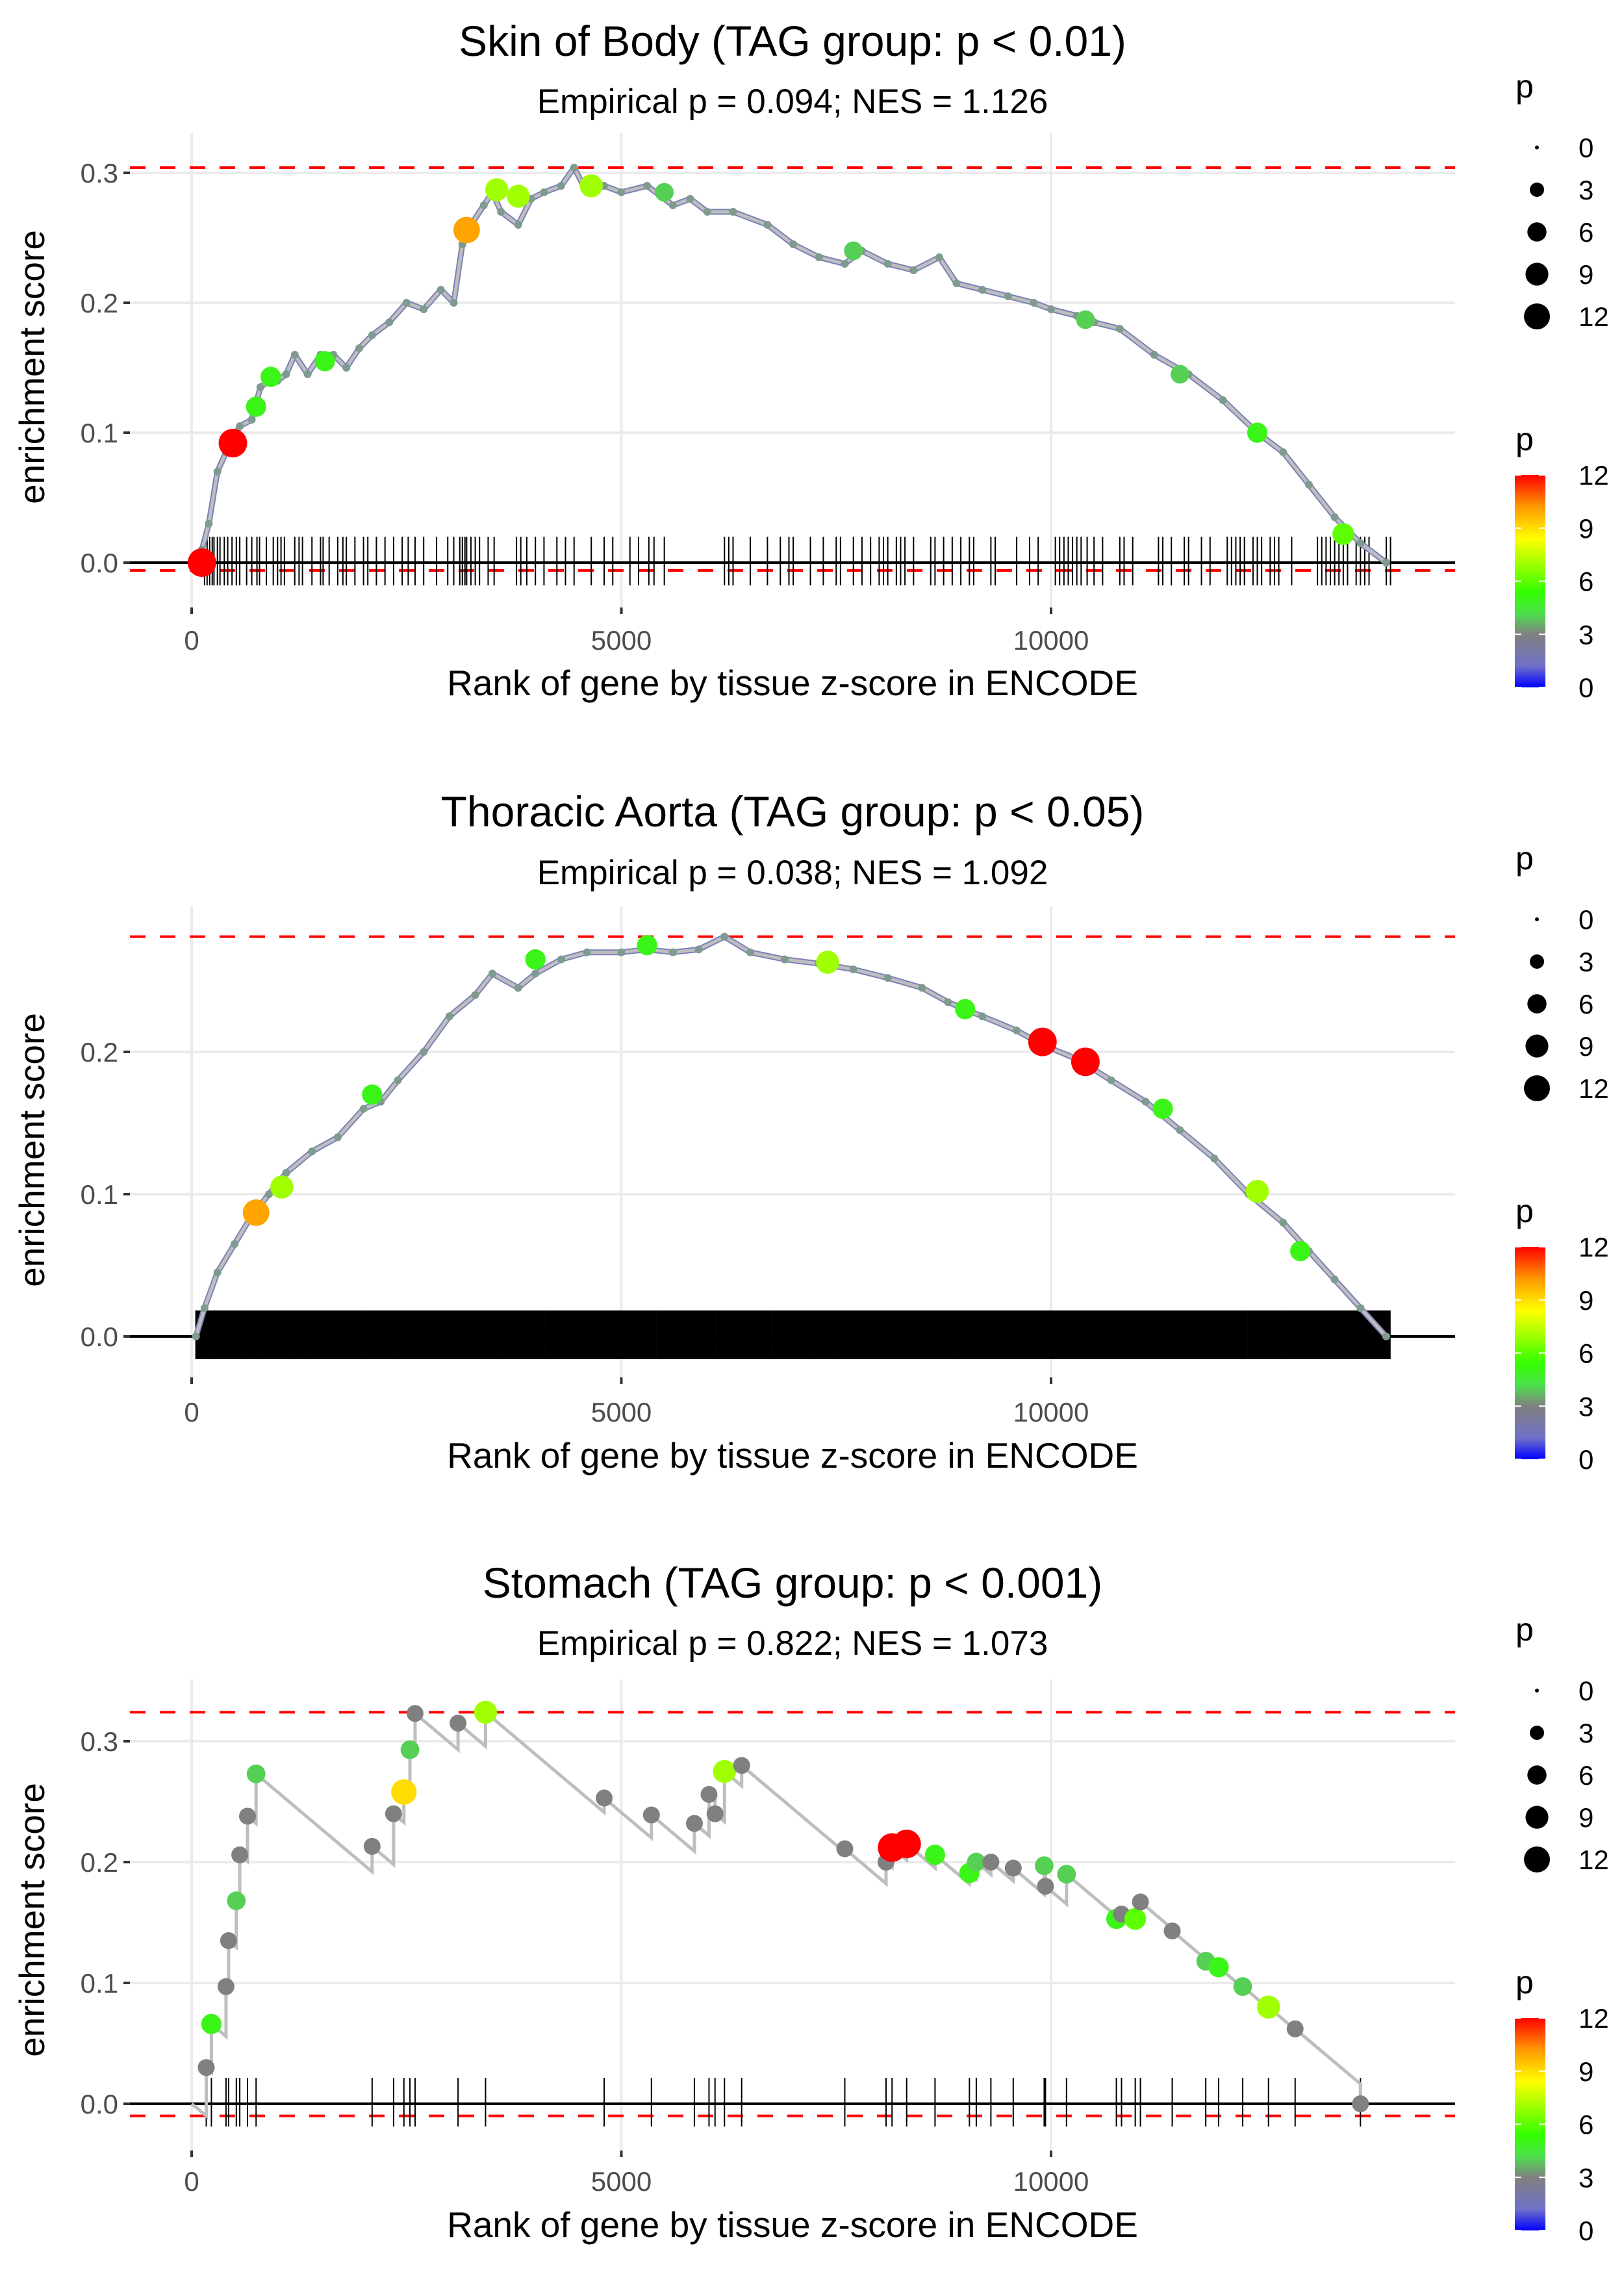  What do you see at coordinates (99, 1052) in the screenshot?
I see `y-tick-label: 0.2` at bounding box center [99, 1052].